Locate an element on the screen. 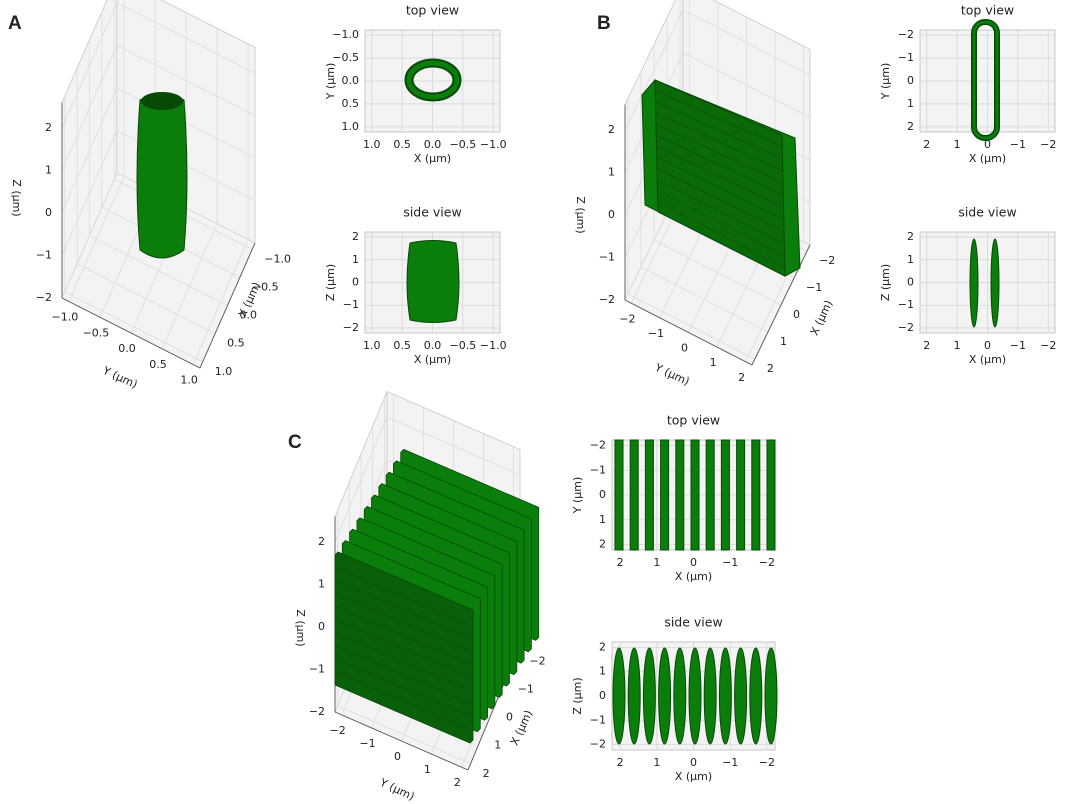 The image size is (1069, 804). cylinder-top is located at coordinates (162, 101).